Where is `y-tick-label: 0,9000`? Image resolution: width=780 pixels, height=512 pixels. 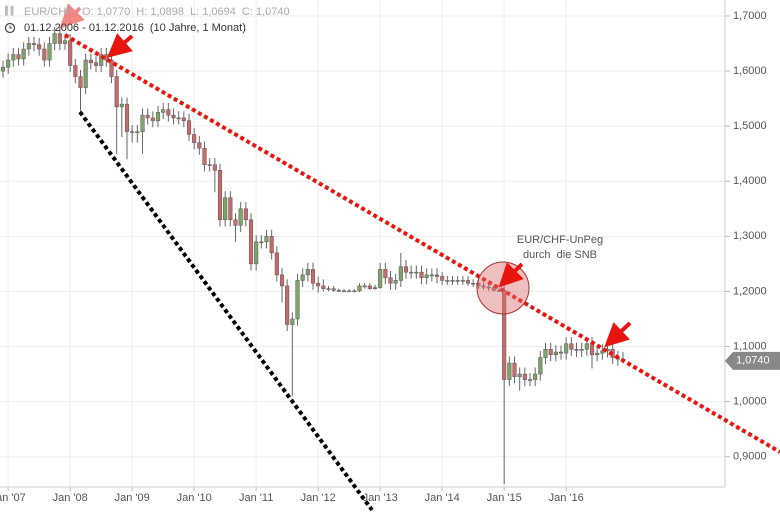
y-tick-label: 0,9000 is located at coordinates (750, 457).